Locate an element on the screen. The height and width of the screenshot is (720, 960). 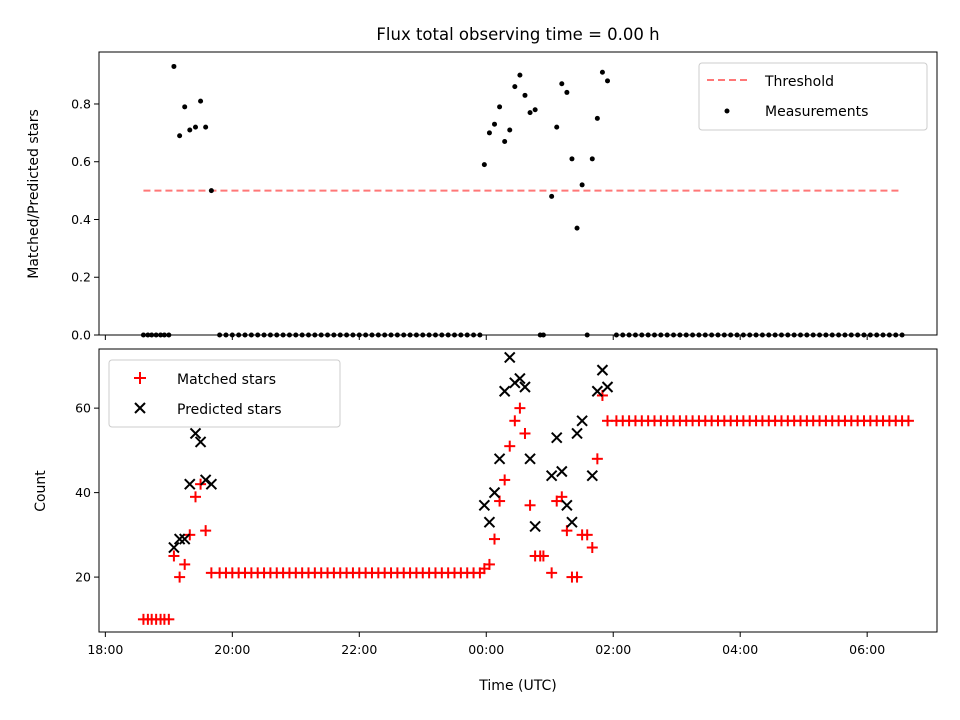
top-y-tick-label: 0.0 is located at coordinates (81, 335).